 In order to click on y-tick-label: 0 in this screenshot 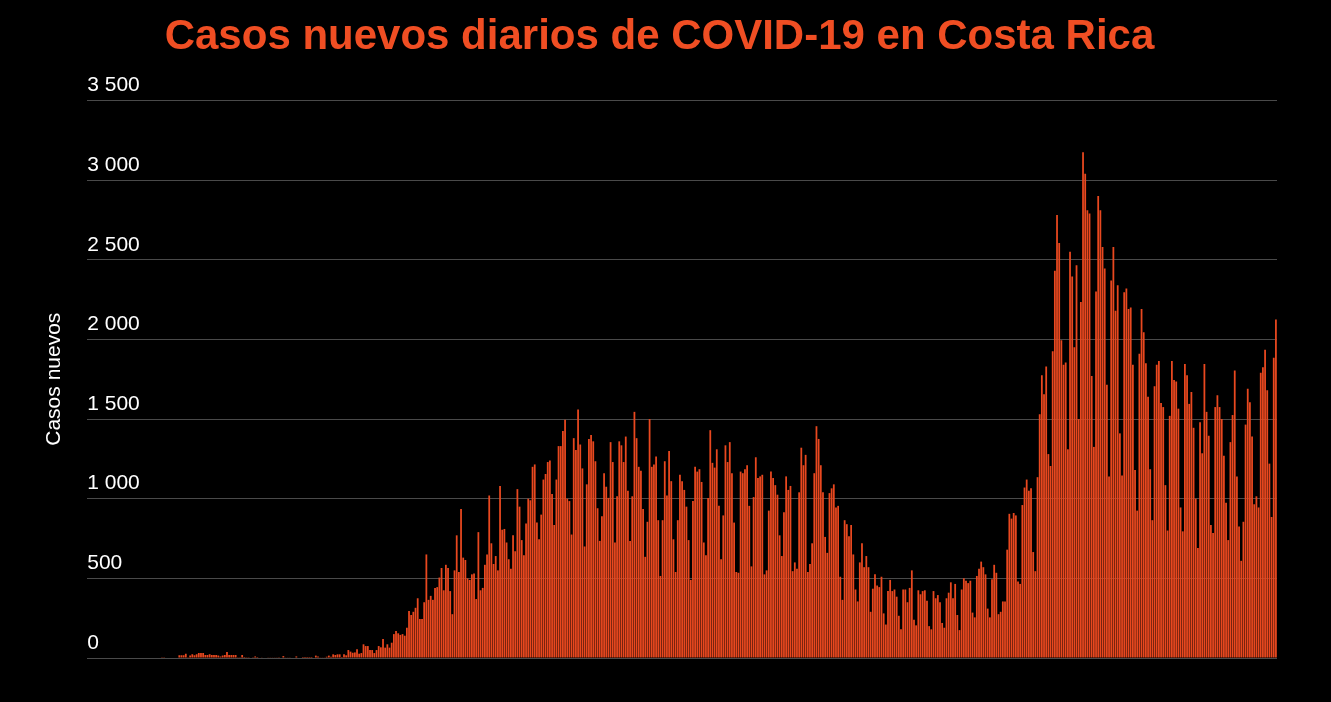, I will do `click(93, 641)`.